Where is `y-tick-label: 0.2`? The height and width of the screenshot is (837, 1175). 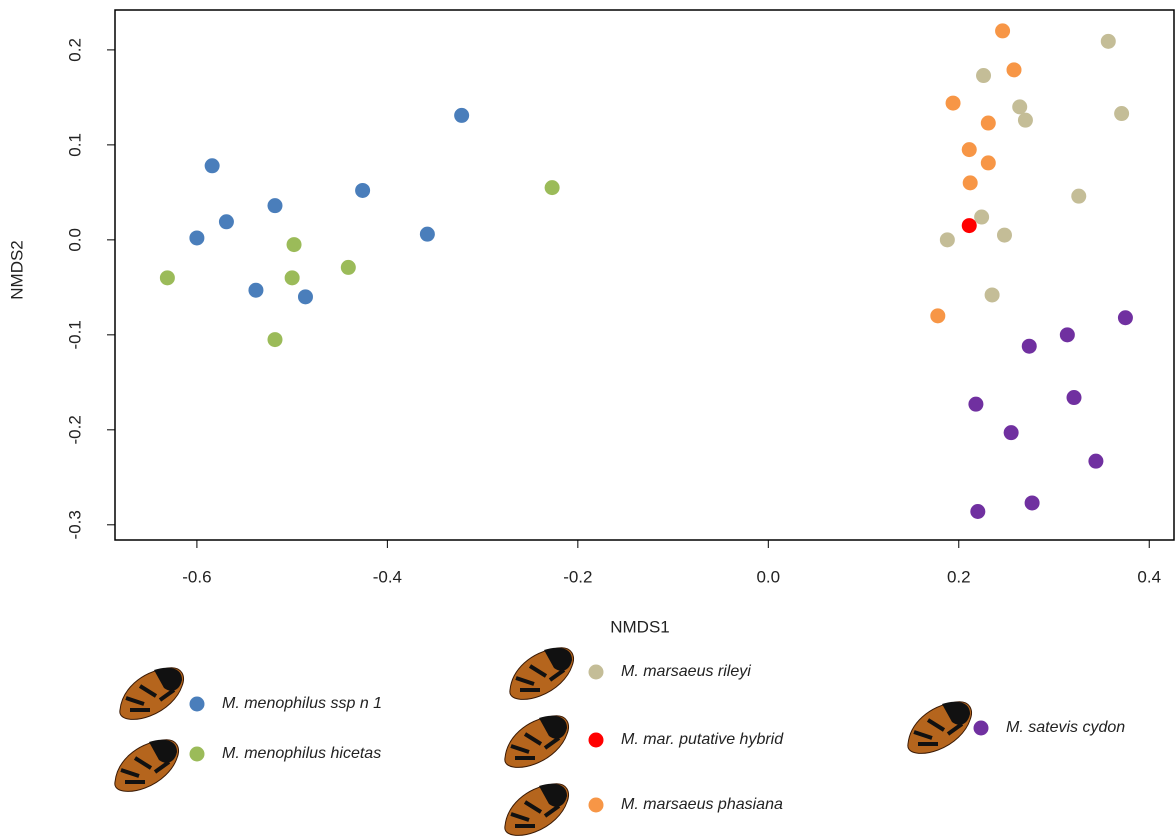 y-tick-label: 0.2 is located at coordinates (74, 50).